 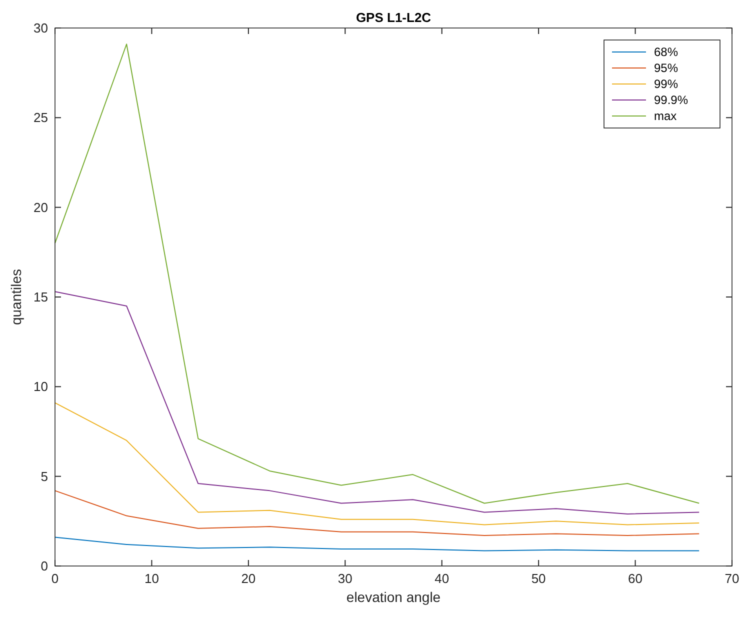 I want to click on legend-label: 99%, so click(x=666, y=84).